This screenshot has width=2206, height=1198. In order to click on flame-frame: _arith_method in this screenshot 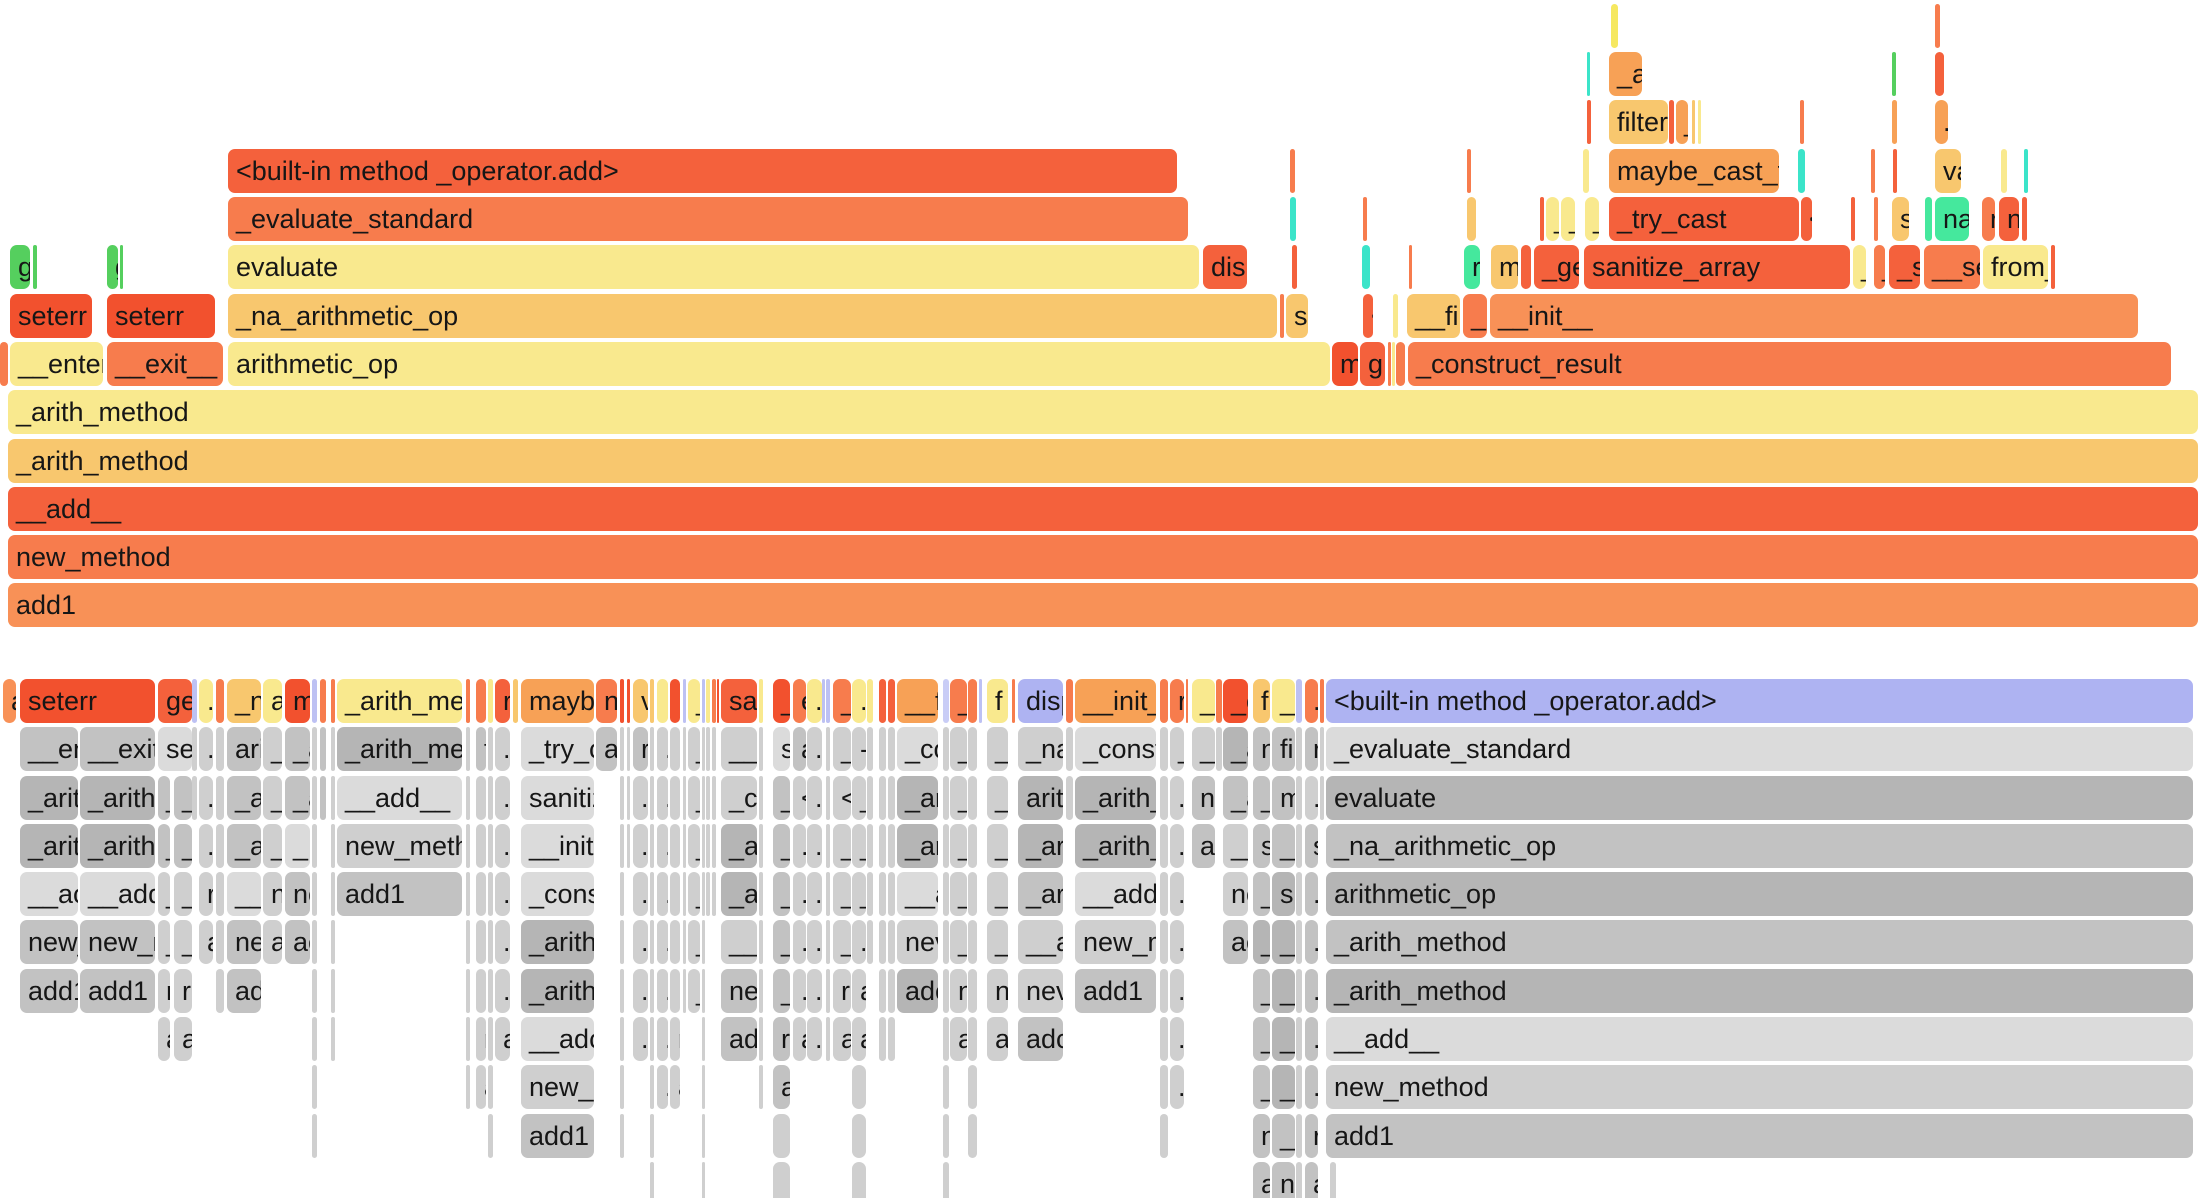, I will do `click(1759, 991)`.